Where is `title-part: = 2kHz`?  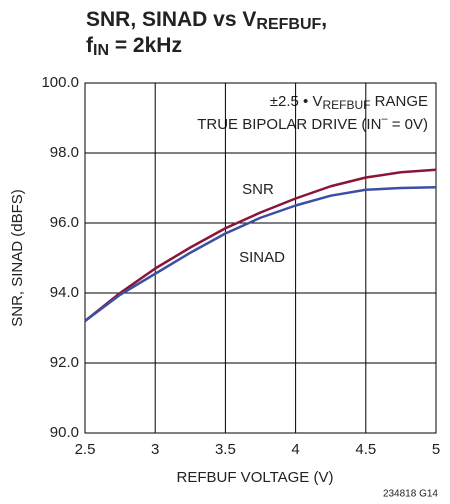
title-part: = 2kHz is located at coordinates (145, 45).